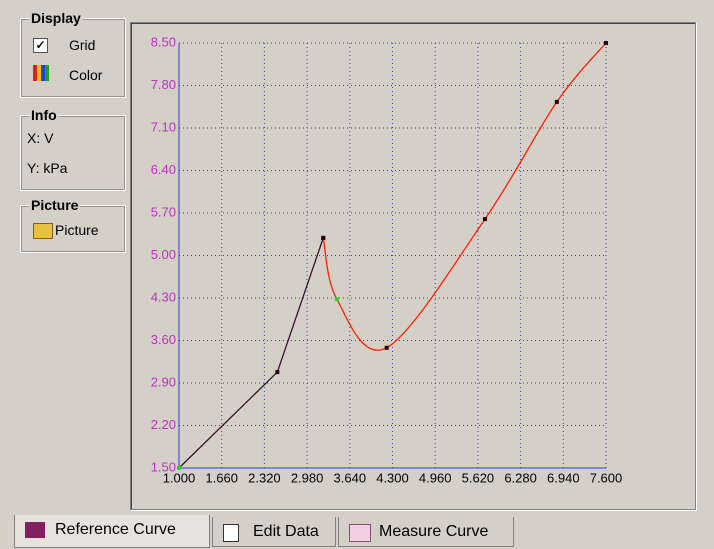 The width and height of the screenshot is (714, 549). I want to click on y-tick-label: 4.30, so click(163, 296).